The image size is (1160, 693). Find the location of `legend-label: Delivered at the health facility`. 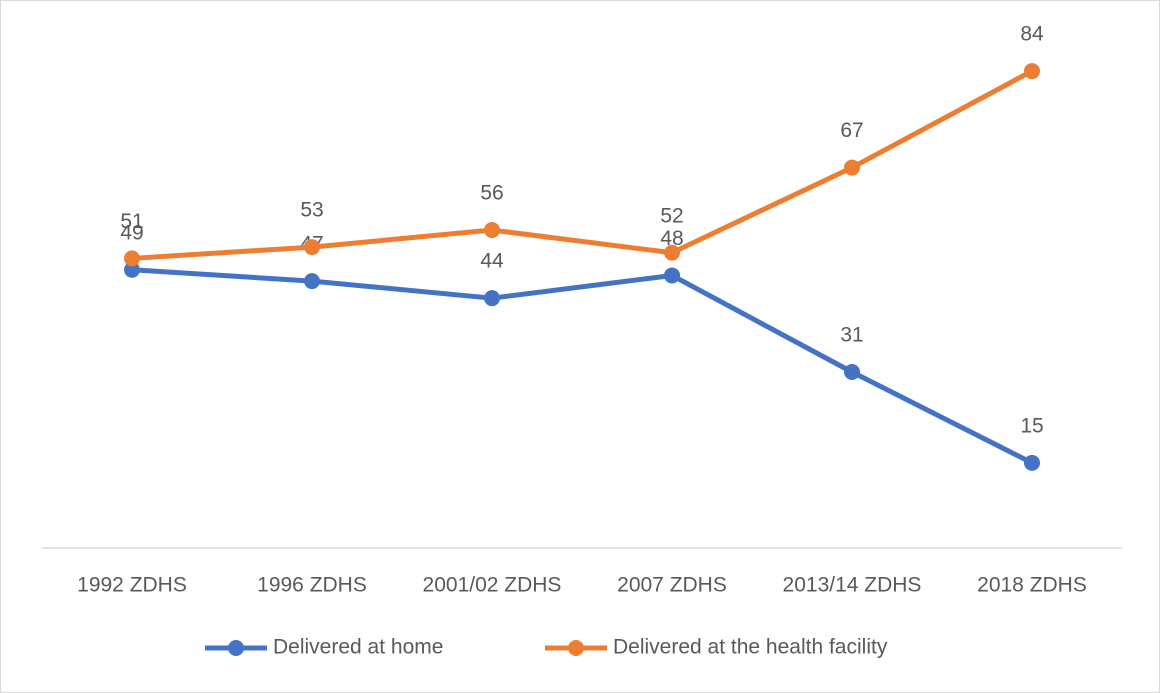

legend-label: Delivered at the health facility is located at coordinates (750, 647).